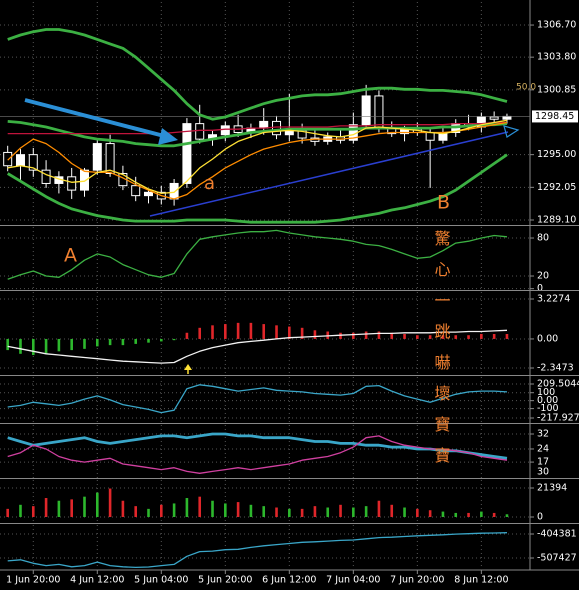  Describe the element at coordinates (443, 203) in the screenshot. I see `annotation: B` at that location.